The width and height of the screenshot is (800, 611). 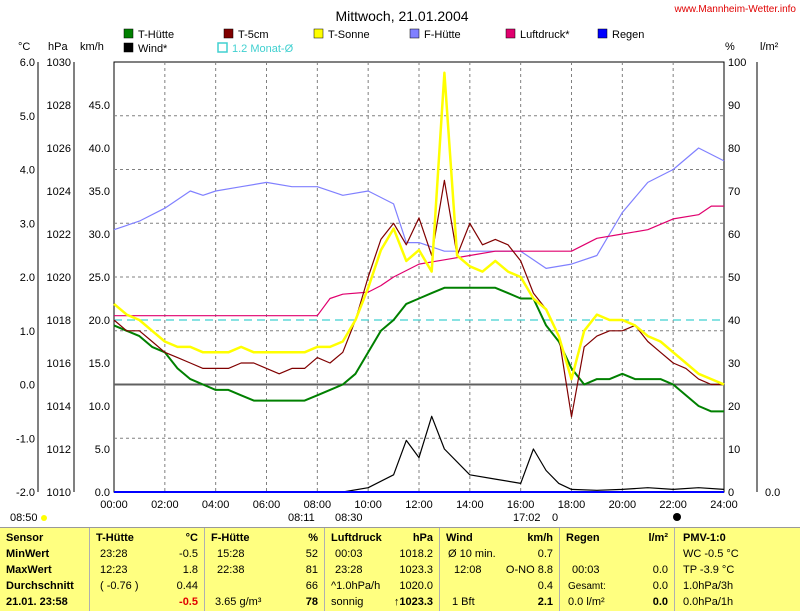 What do you see at coordinates (413, 602) in the screenshot?
I see `luftdruck-now-val: ↑1023.3` at bounding box center [413, 602].